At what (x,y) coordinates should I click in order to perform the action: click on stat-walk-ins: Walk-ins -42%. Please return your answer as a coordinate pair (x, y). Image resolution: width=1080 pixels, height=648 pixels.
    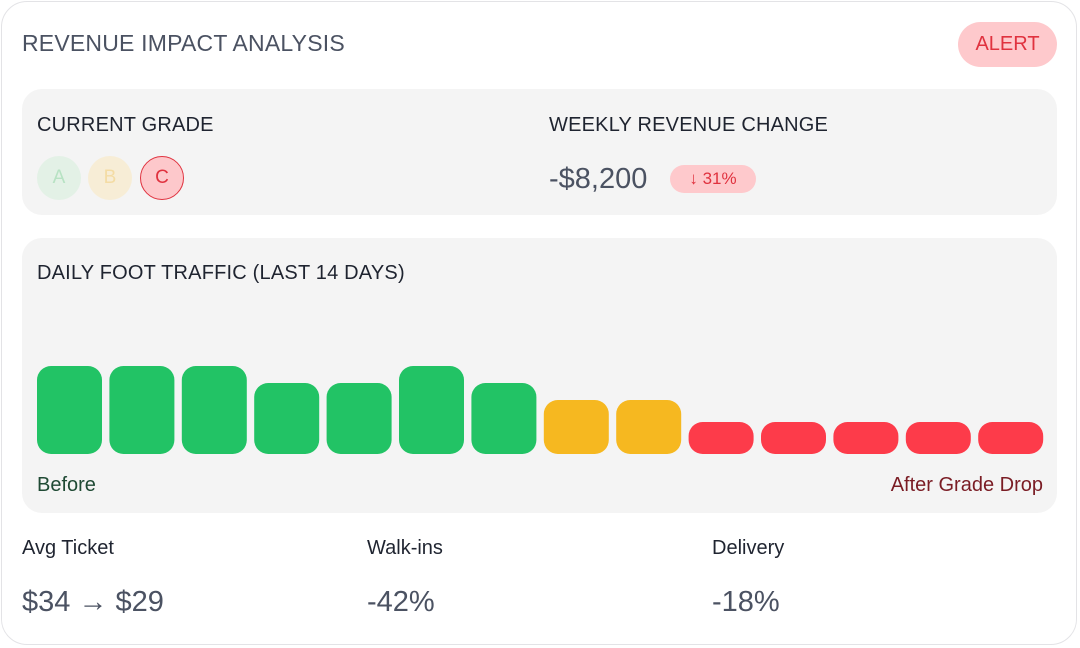
    Looking at the image, I should click on (405, 578).